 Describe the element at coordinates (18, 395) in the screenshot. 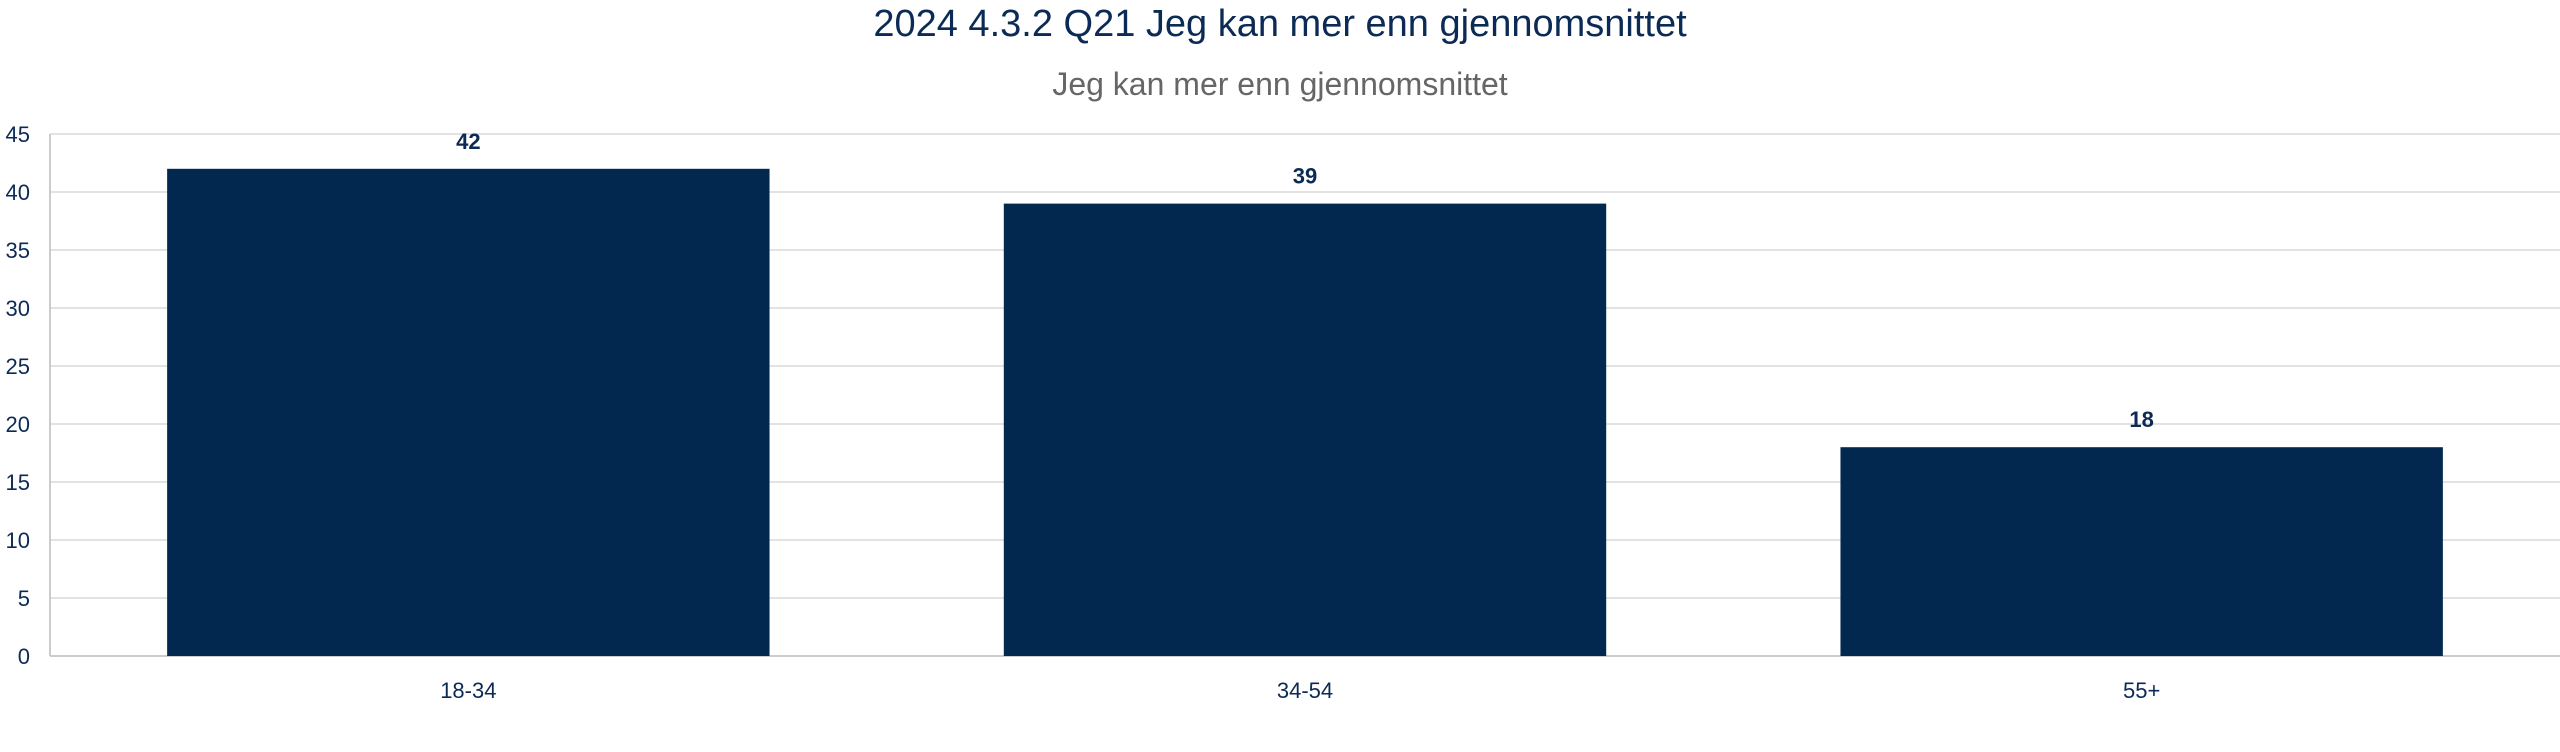

I see `y-axis-ticks: 0 5 10 15 20 25 30 35 40 45` at that location.